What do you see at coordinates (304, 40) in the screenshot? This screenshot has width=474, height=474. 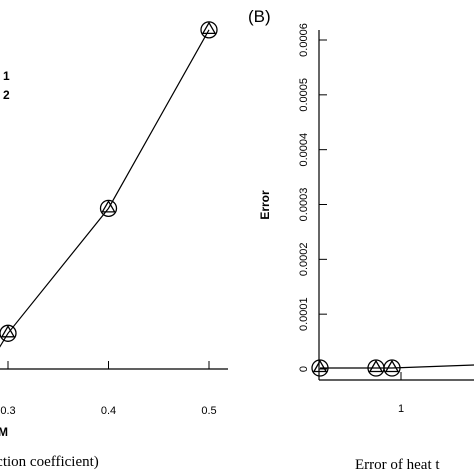 I see `panel-b-y-tick-label: 0.0006` at bounding box center [304, 40].